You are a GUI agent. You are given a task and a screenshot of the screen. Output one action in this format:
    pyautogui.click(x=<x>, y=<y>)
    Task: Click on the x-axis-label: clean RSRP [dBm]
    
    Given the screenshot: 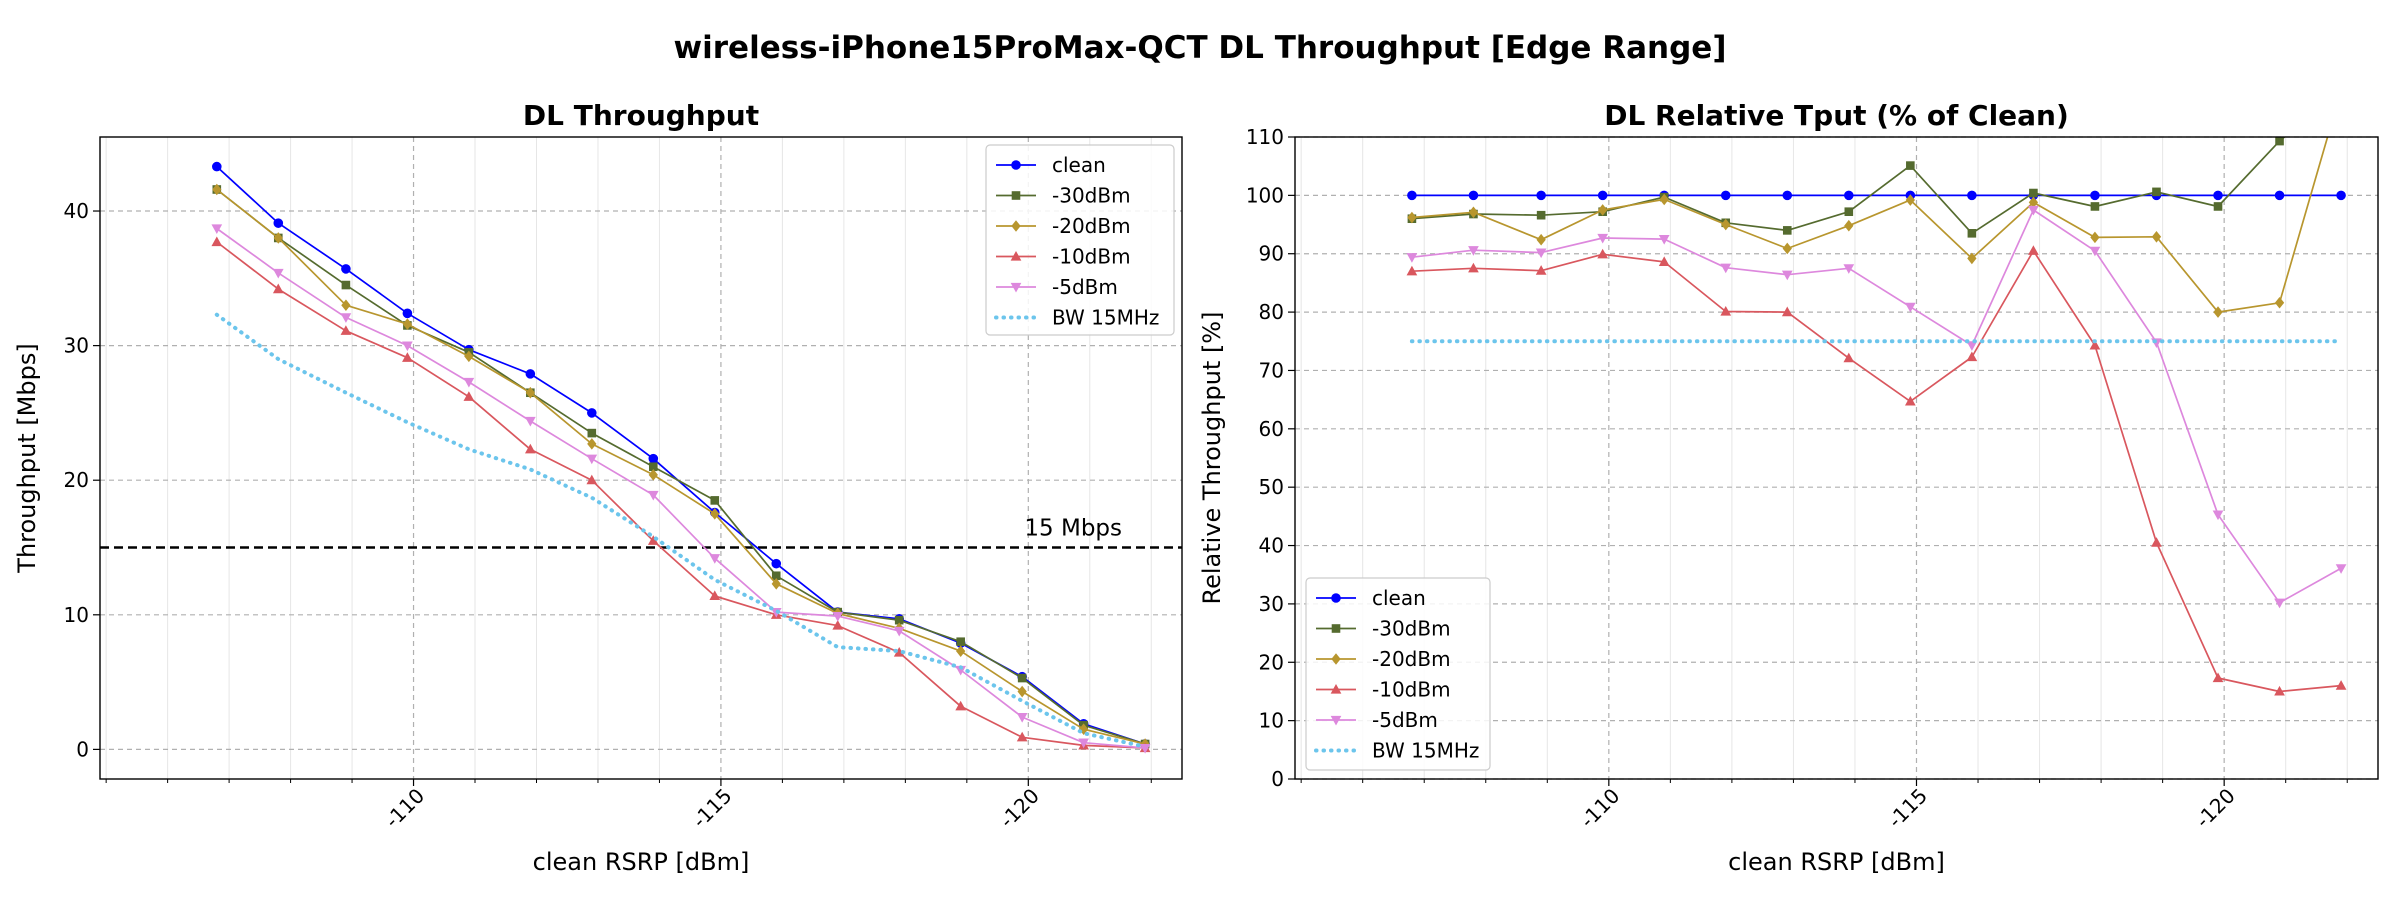 What is the action you would take?
    pyautogui.click(x=1836, y=862)
    